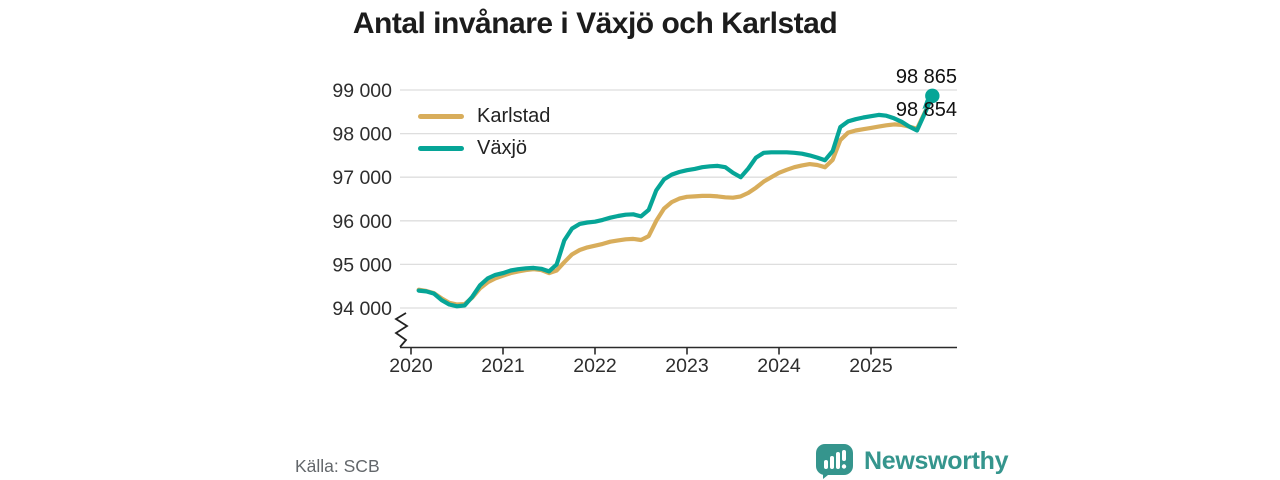 The height and width of the screenshot is (480, 1280). Describe the element at coordinates (834, 461) in the screenshot. I see `newsworthy-logo-icon` at that location.